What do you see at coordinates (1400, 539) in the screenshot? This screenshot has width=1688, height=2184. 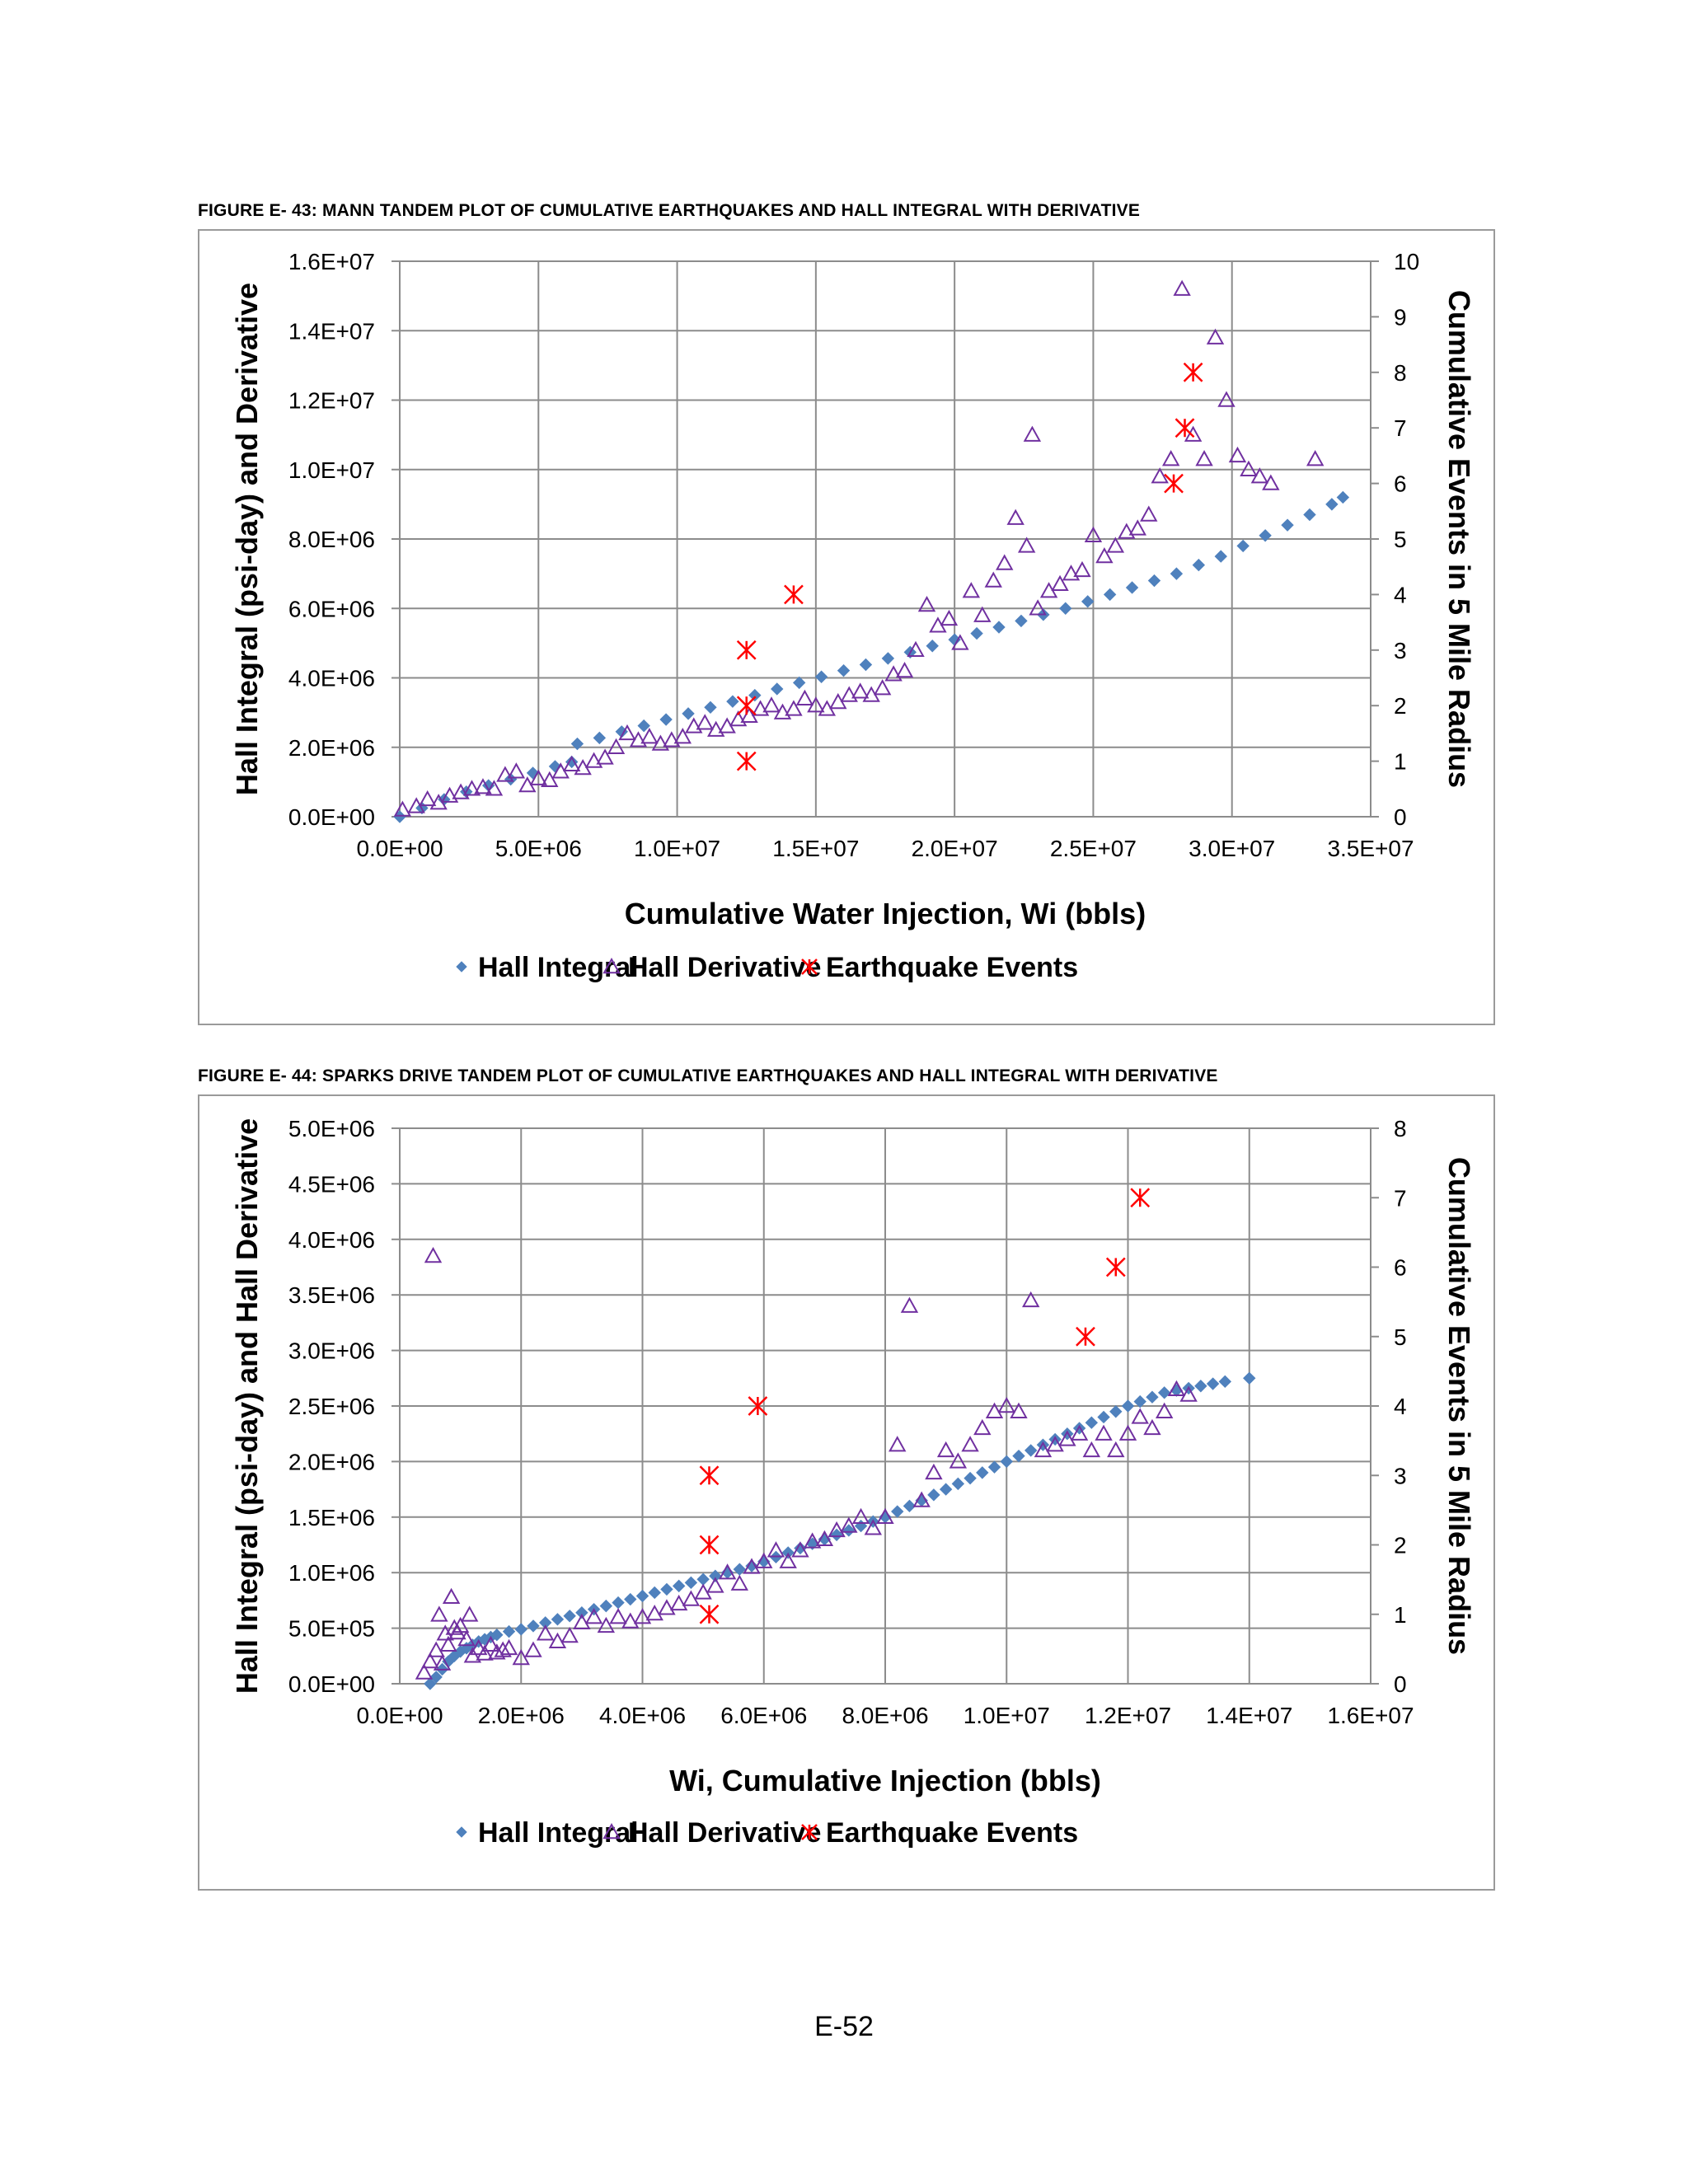 I see `y2-tick-label: 5` at bounding box center [1400, 539].